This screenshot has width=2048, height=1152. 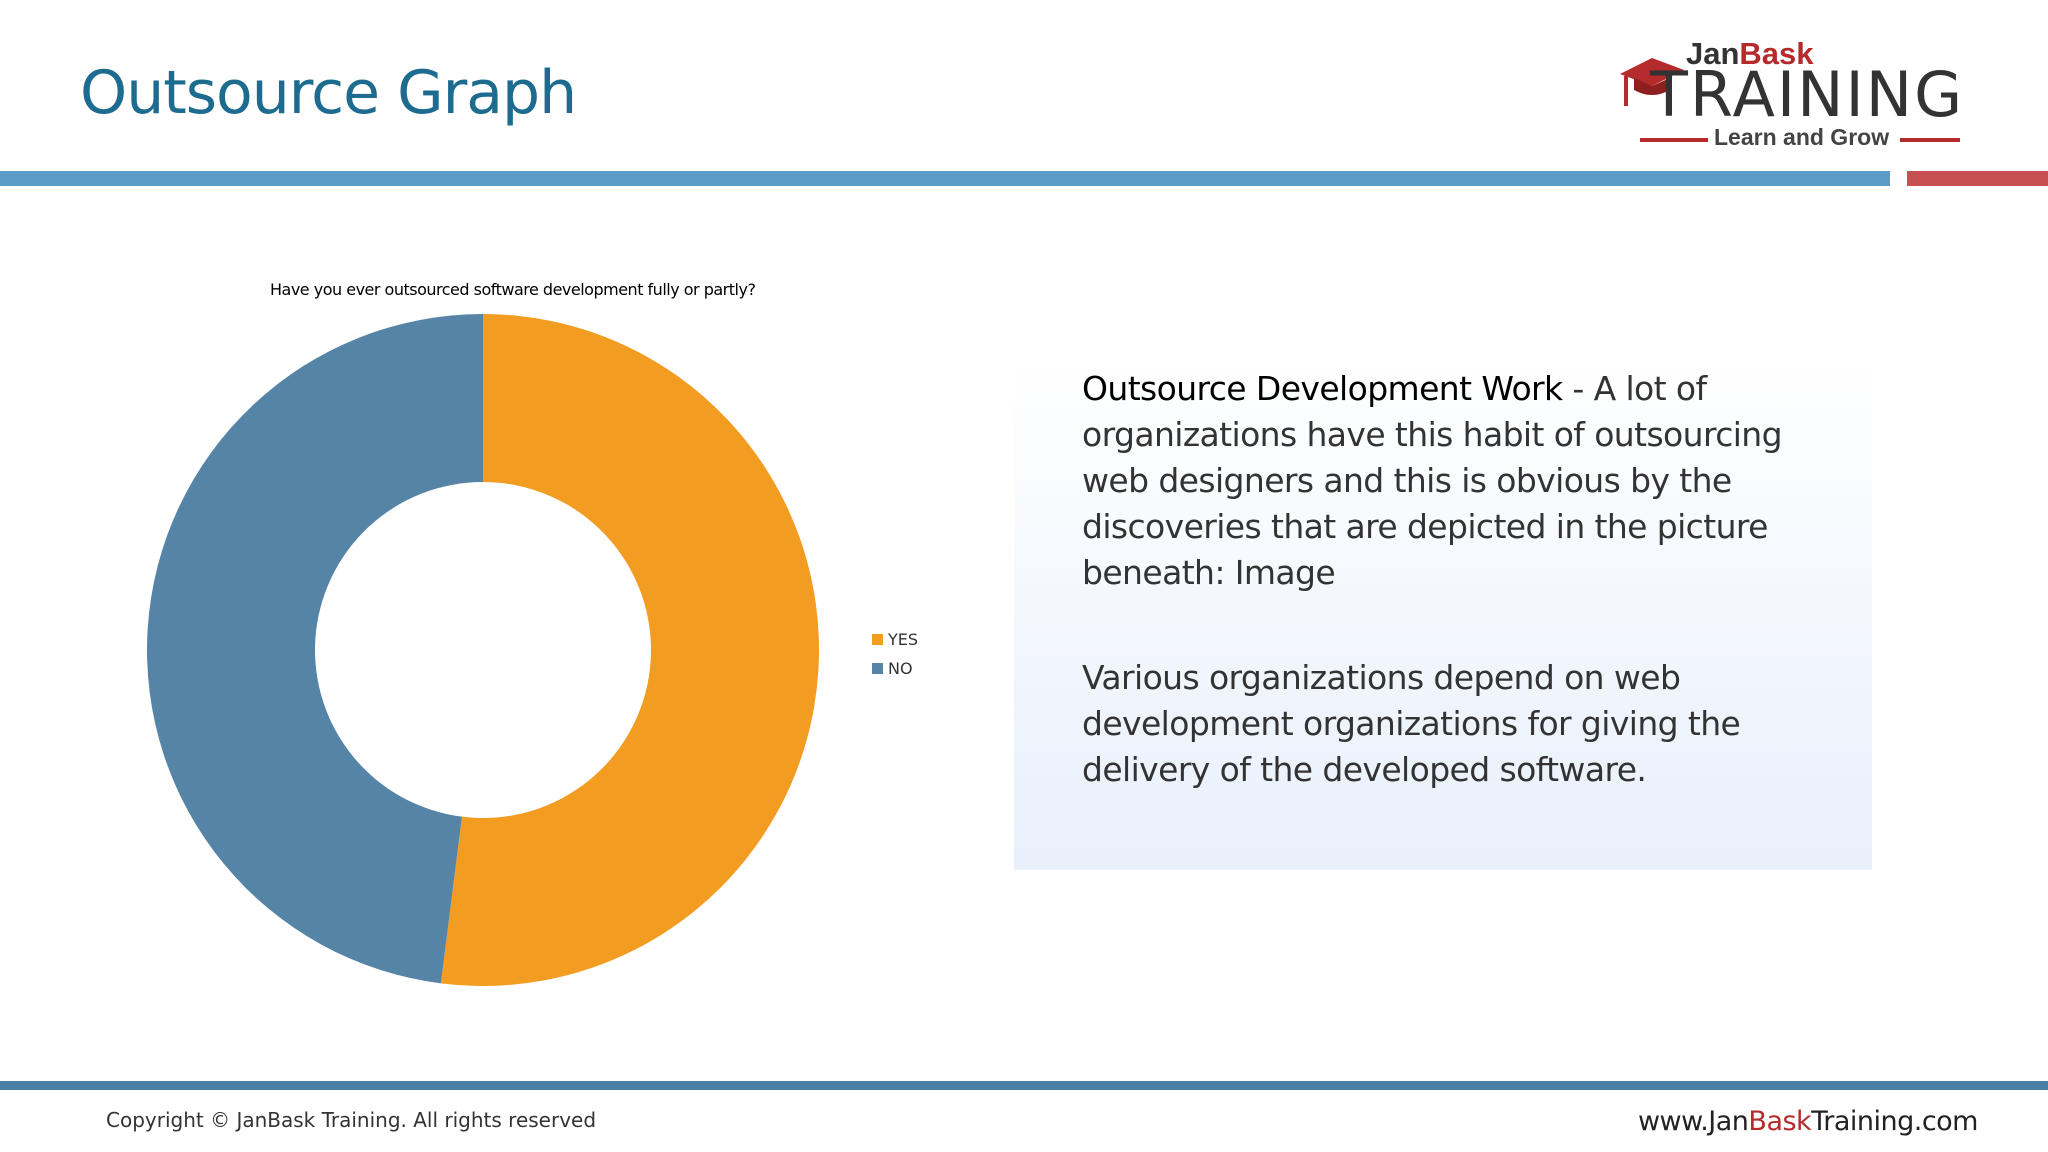 What do you see at coordinates (900, 668) in the screenshot?
I see `legend-label-no: NO` at bounding box center [900, 668].